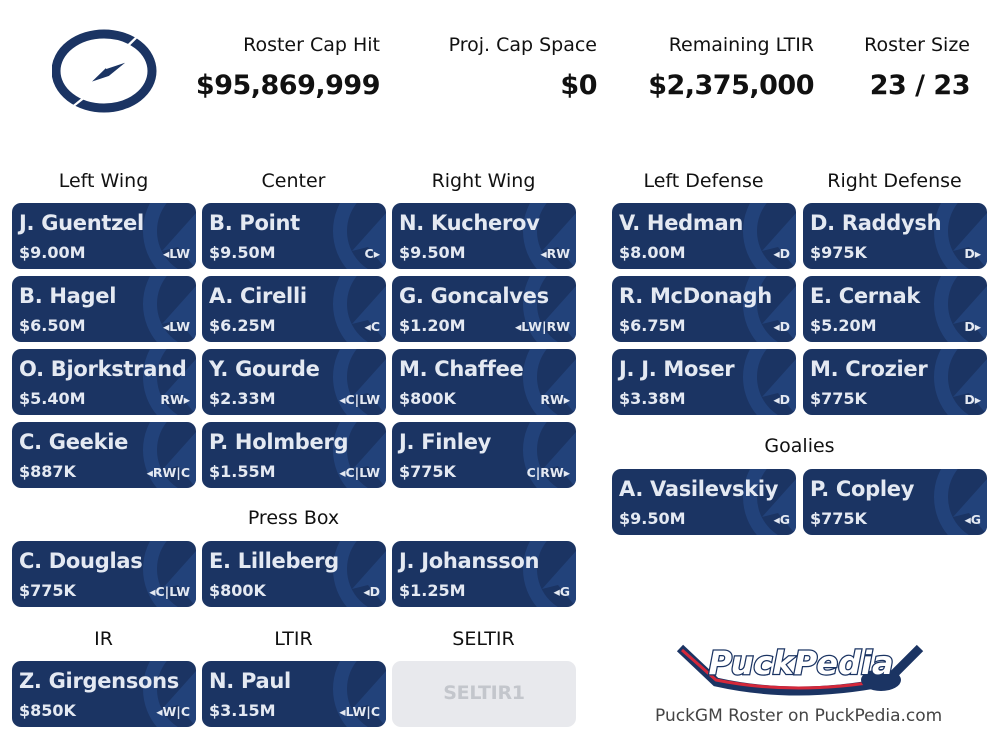 The image size is (1000, 739). What do you see at coordinates (703, 181) in the screenshot?
I see `header-left-defense: Left Defense` at bounding box center [703, 181].